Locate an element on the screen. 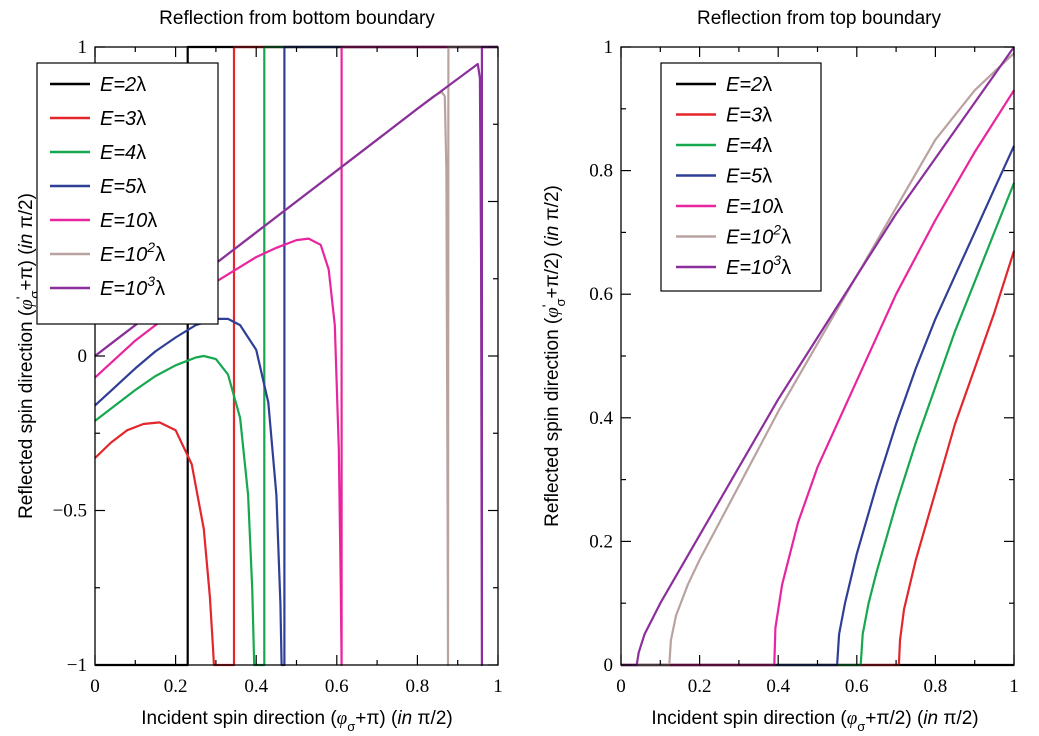 The image size is (1039, 736). left-legend-label-3: E=4λ is located at coordinates (123, 153).